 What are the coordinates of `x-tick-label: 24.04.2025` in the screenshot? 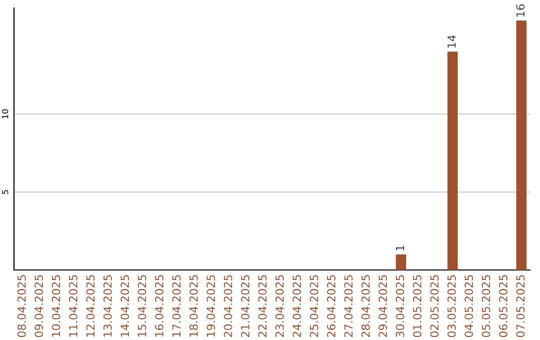 It's located at (297, 306).